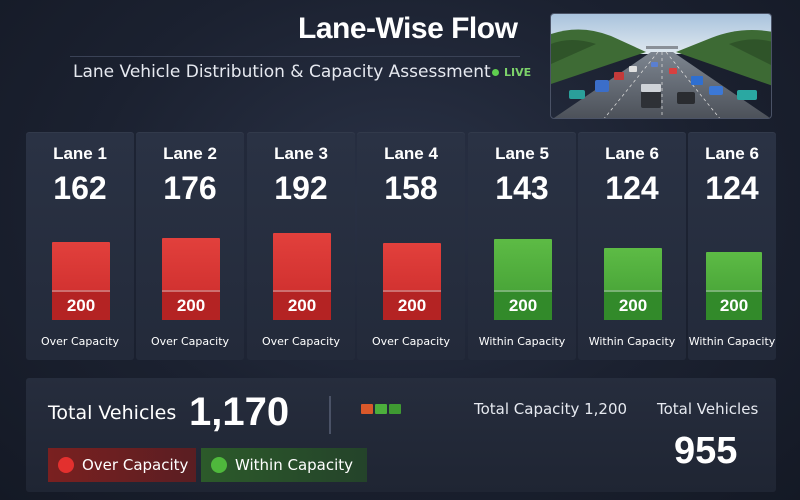 This screenshot has width=800, height=500. What do you see at coordinates (706, 451) in the screenshot?
I see `total-vehicles-value-secondary: 955` at bounding box center [706, 451].